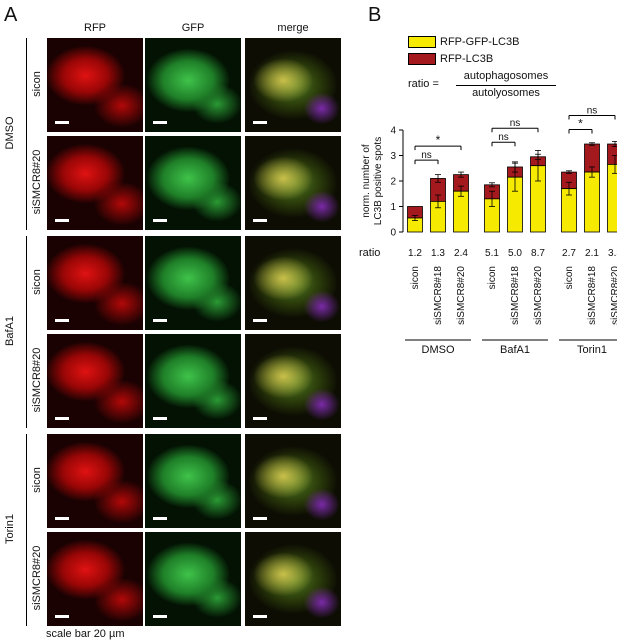 This screenshot has height=644, width=617. Describe the element at coordinates (85, 634) in the screenshot. I see `scale-bar-caption: scale bar 20 µm` at that location.